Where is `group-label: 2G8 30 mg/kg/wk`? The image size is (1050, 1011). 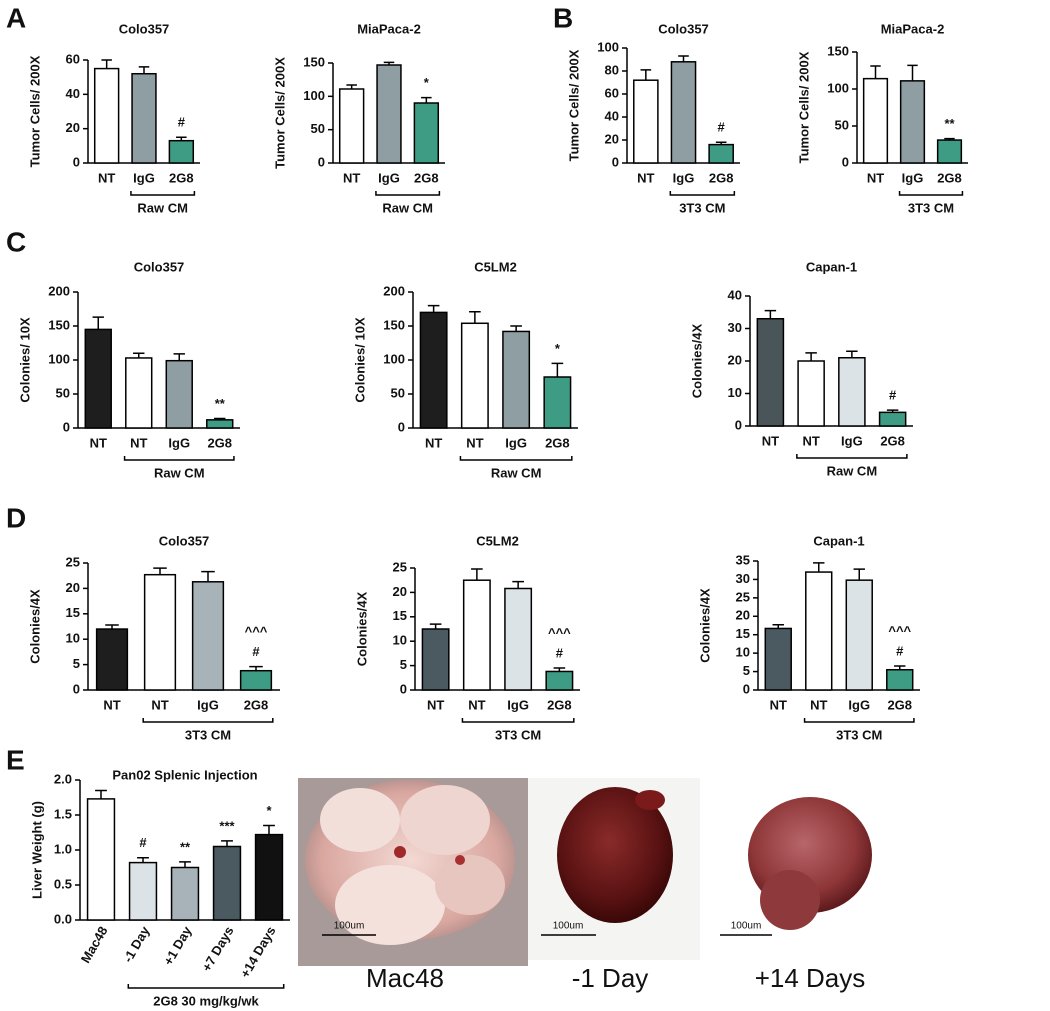
group-label: 2G8 30 mg/kg/wk is located at coordinates (206, 1000).